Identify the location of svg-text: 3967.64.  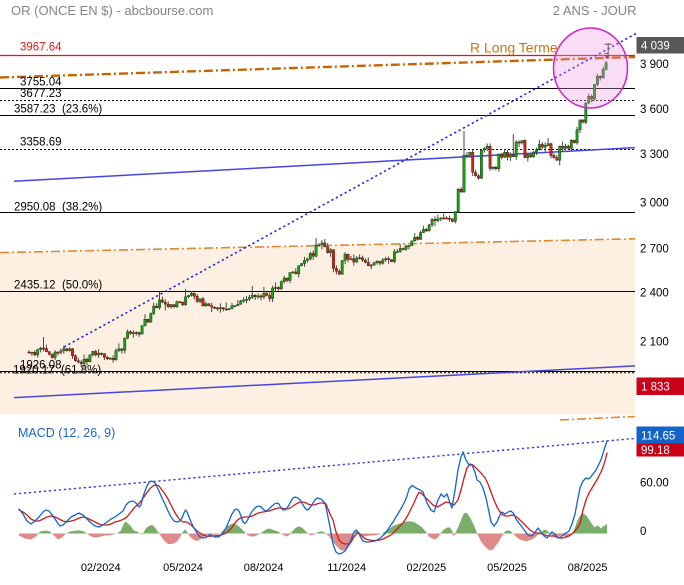
(41, 48).